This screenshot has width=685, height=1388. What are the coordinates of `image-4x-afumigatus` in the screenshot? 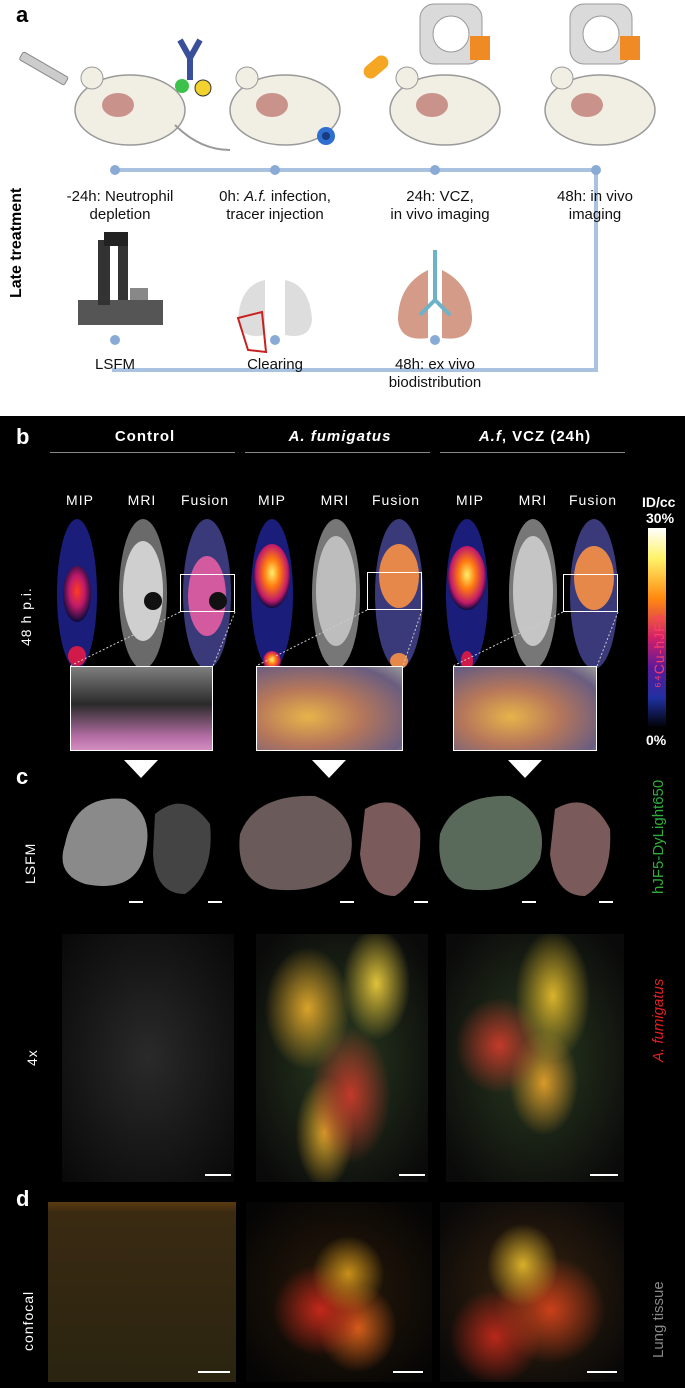 It's located at (342, 1058).